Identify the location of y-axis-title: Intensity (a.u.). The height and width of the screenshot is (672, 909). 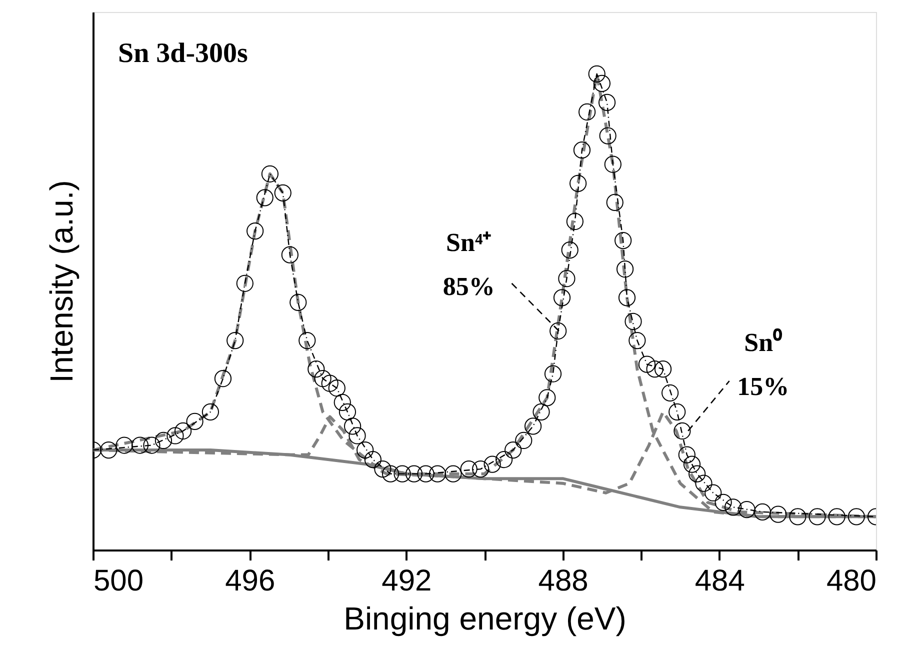
(62, 281).